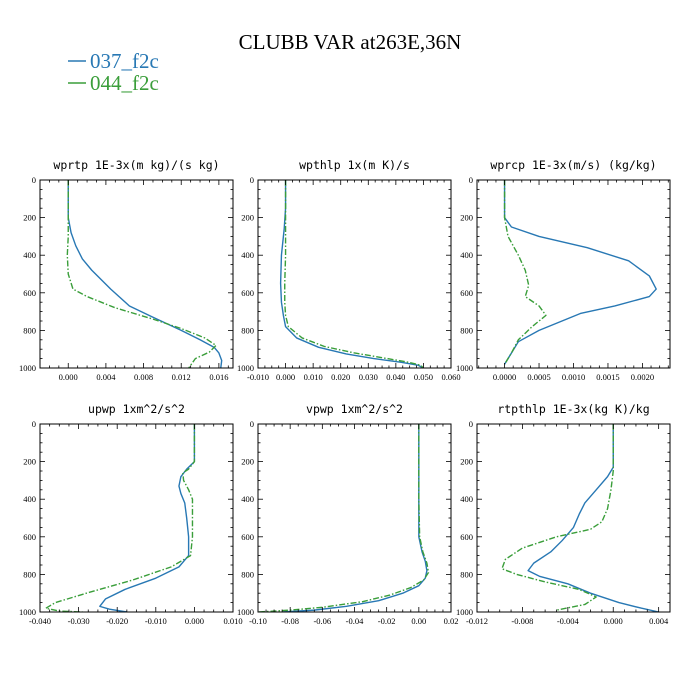  I want to click on panel-title: wpthlp 1x(m K)/s, so click(354, 165).